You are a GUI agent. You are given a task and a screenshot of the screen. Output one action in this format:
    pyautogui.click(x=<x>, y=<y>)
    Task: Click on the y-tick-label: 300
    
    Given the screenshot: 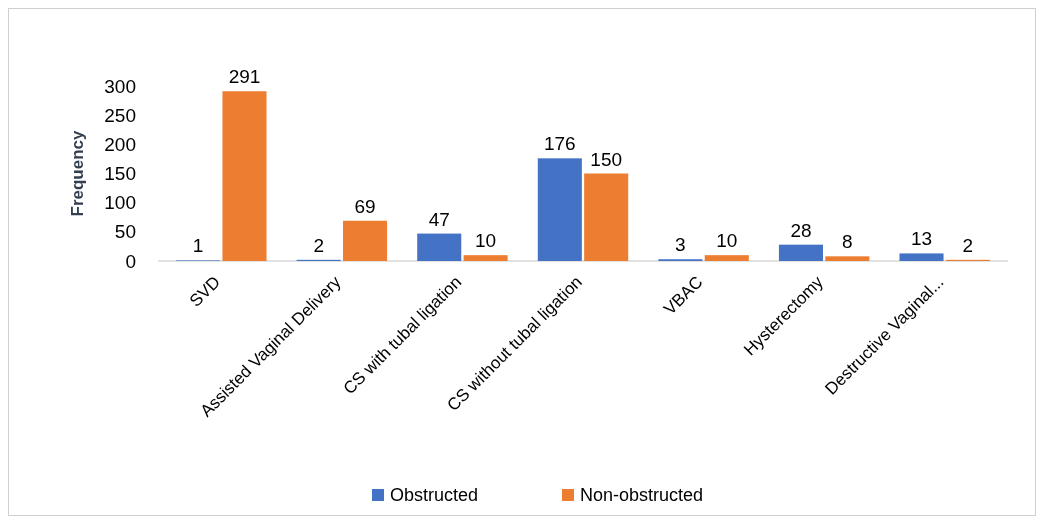 What is the action you would take?
    pyautogui.click(x=120, y=86)
    